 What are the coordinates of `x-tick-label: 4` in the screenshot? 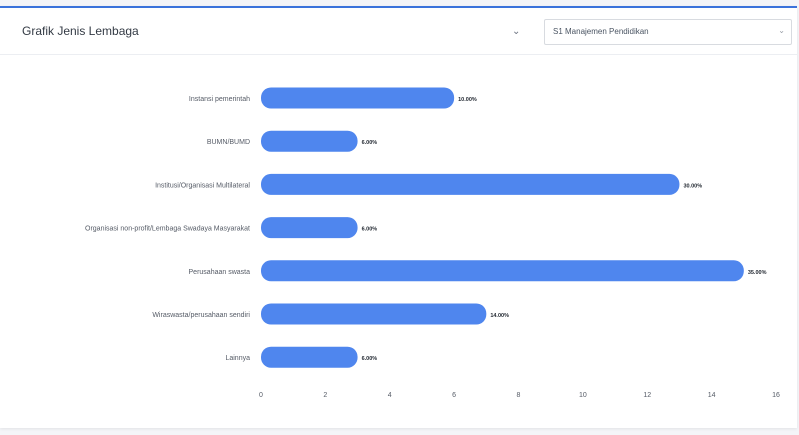 It's located at (390, 395).